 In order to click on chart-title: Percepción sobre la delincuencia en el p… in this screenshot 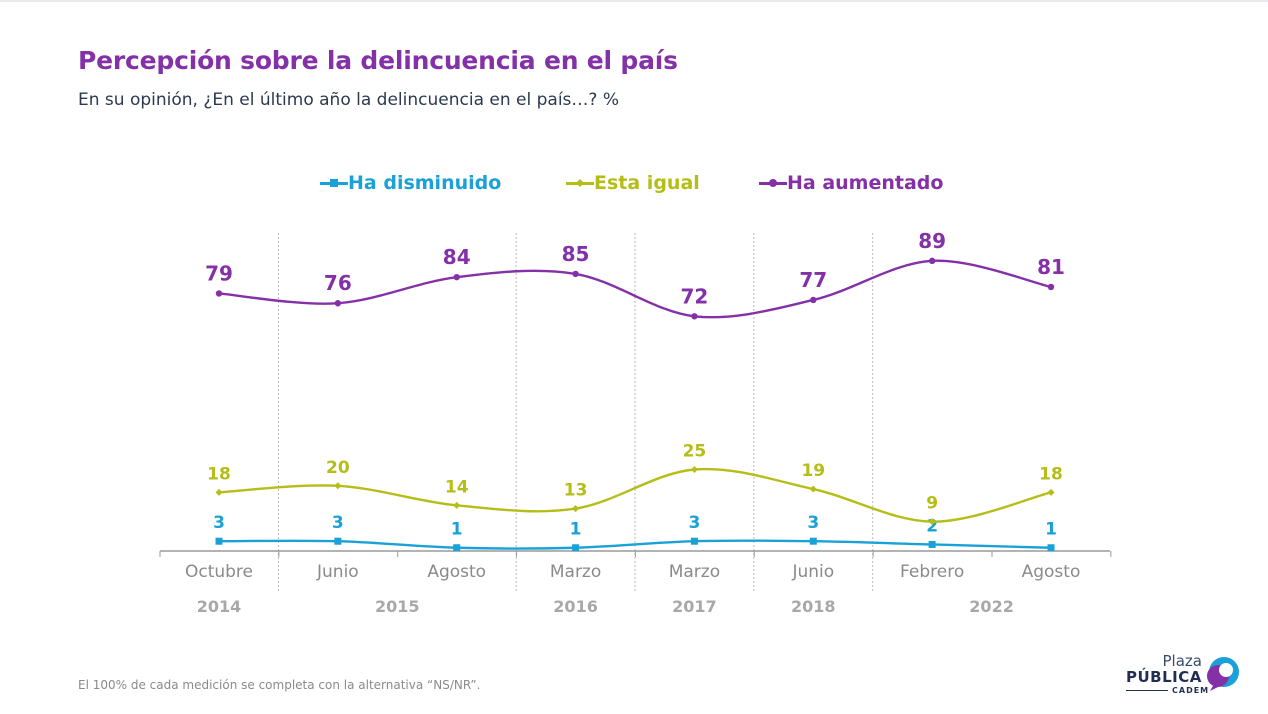, I will do `click(378, 60)`.